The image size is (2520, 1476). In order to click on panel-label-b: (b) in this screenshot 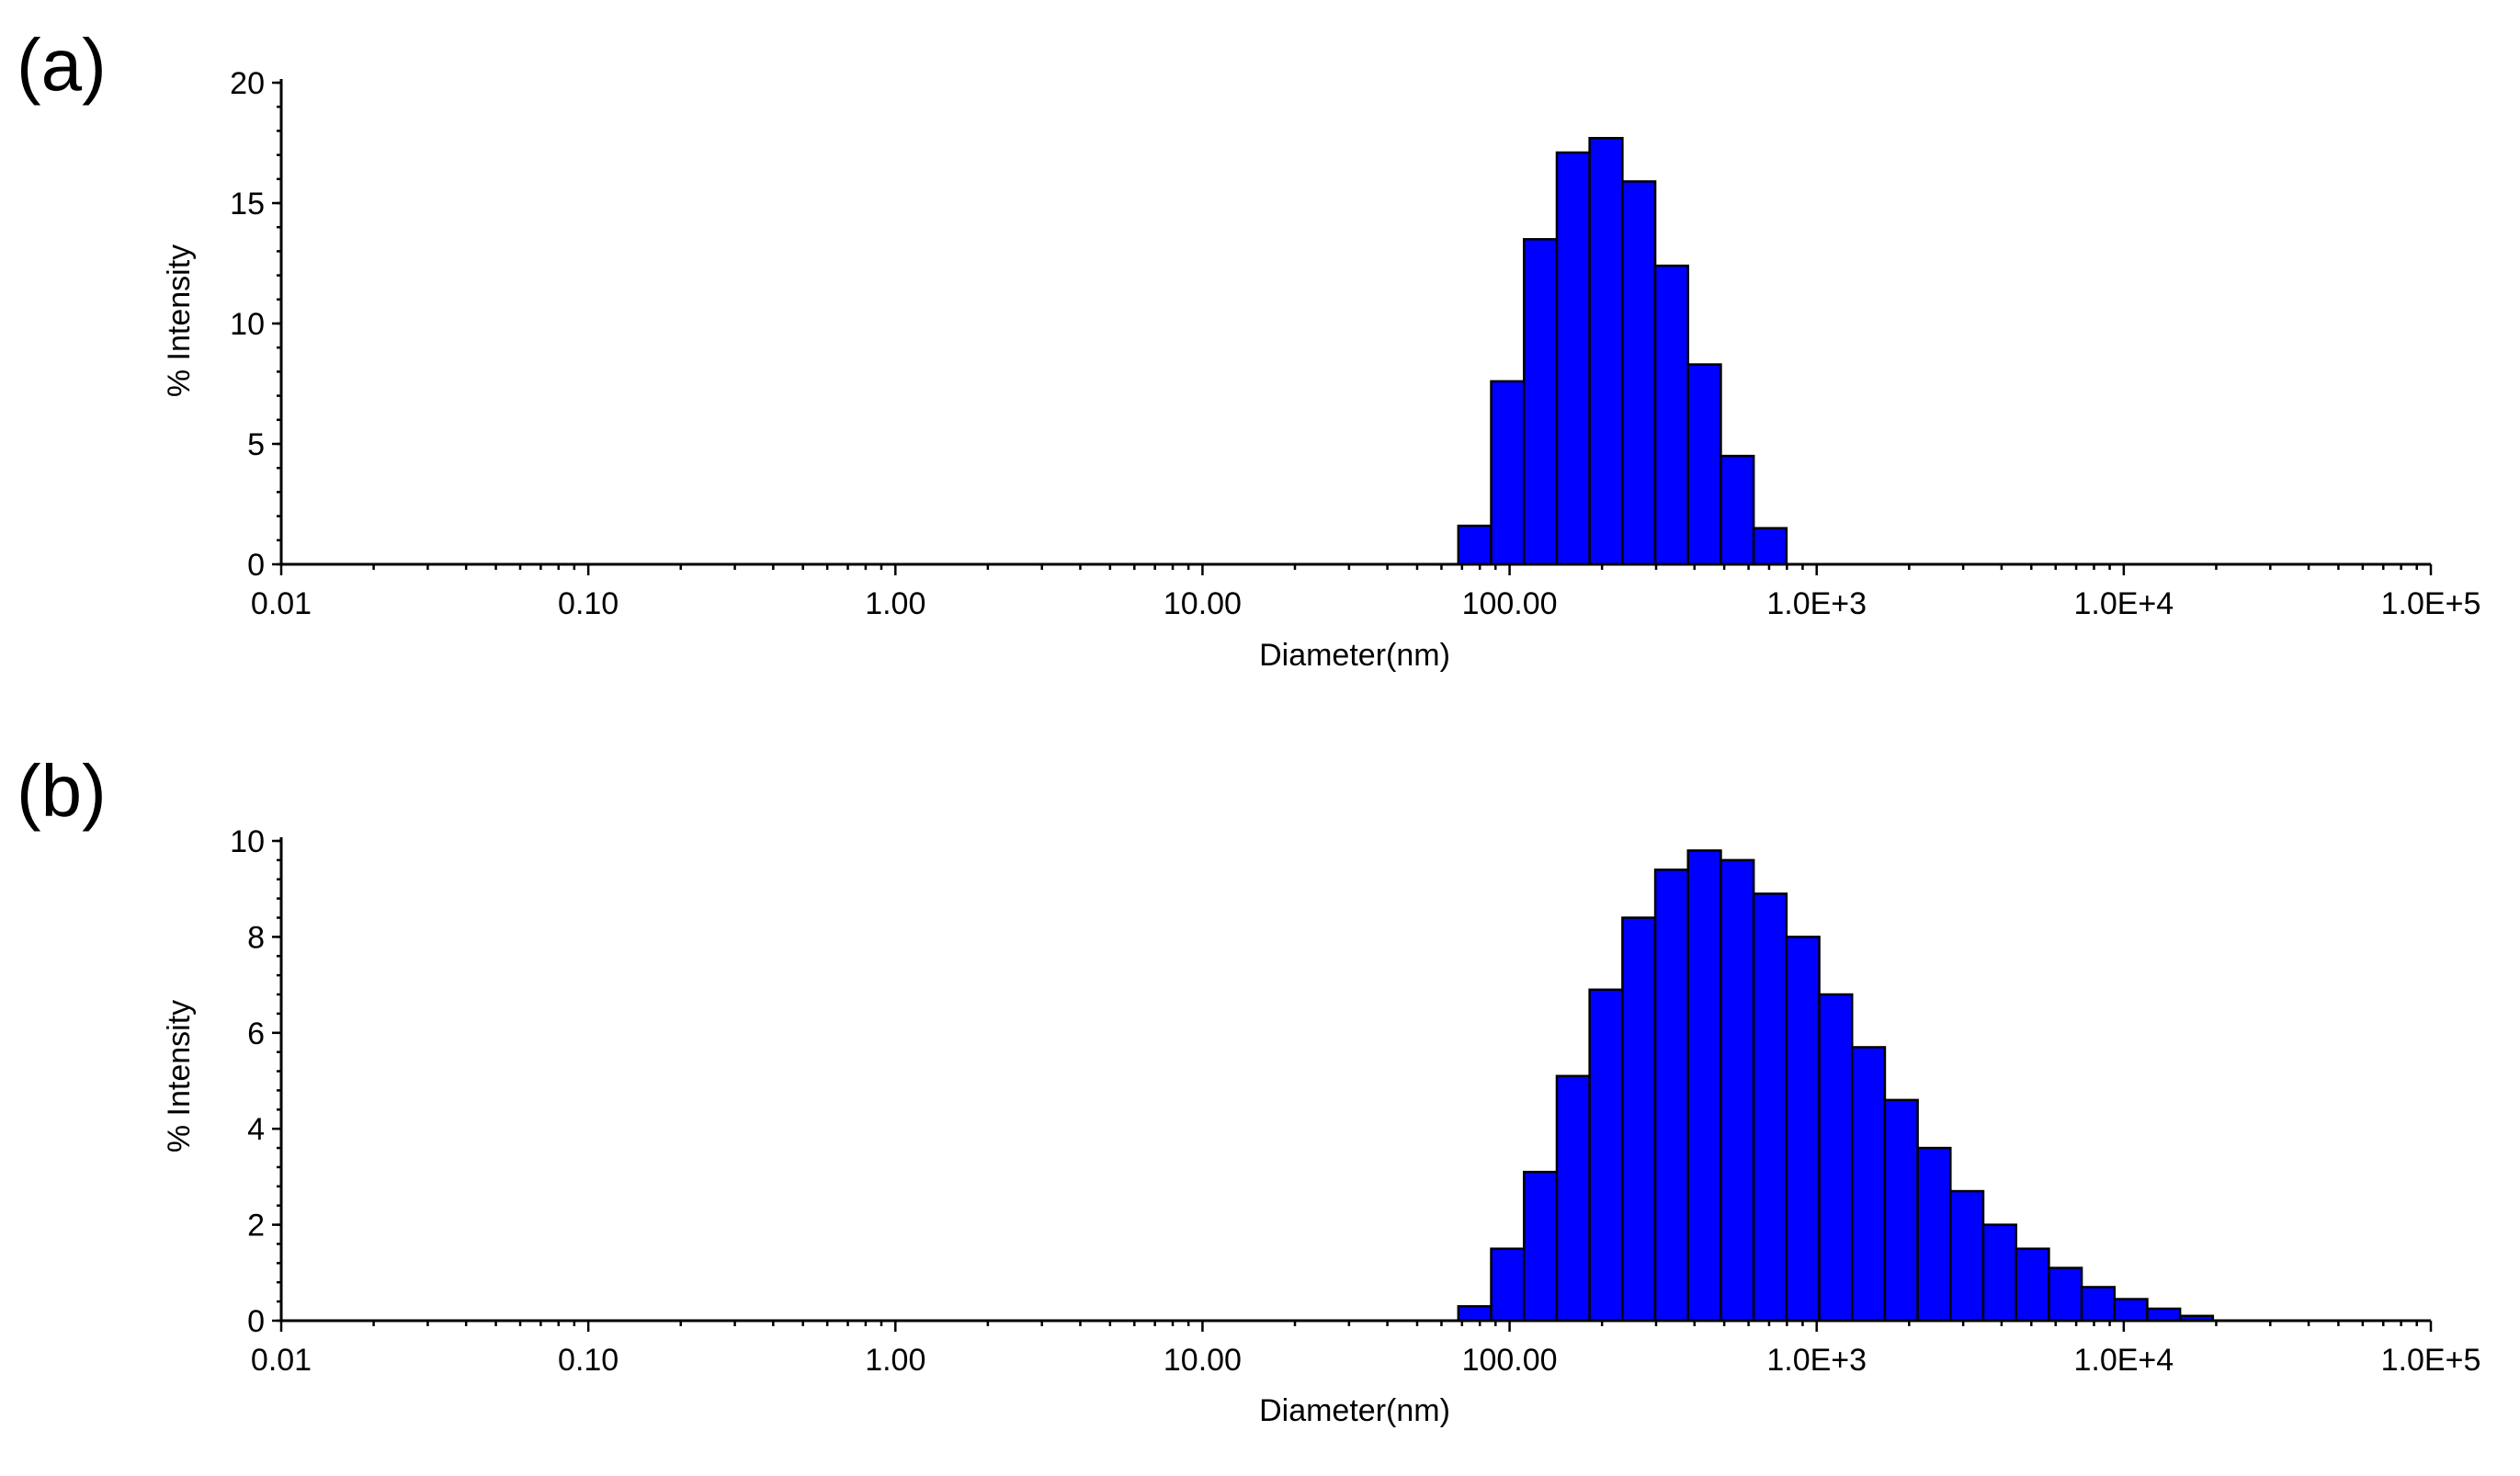, I will do `click(62, 791)`.